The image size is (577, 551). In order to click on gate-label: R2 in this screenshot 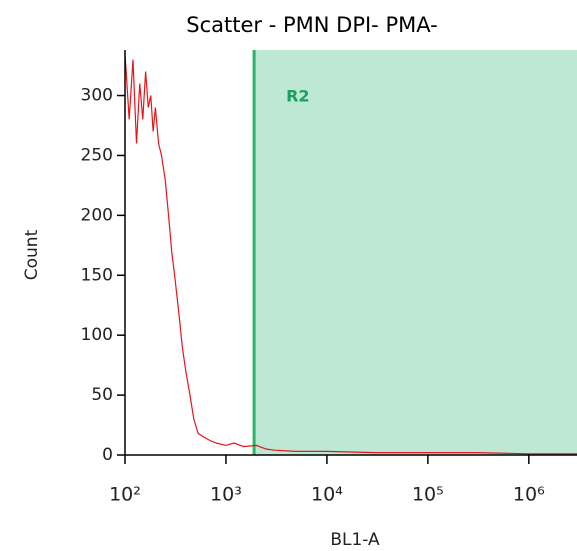, I will do `click(297, 96)`.